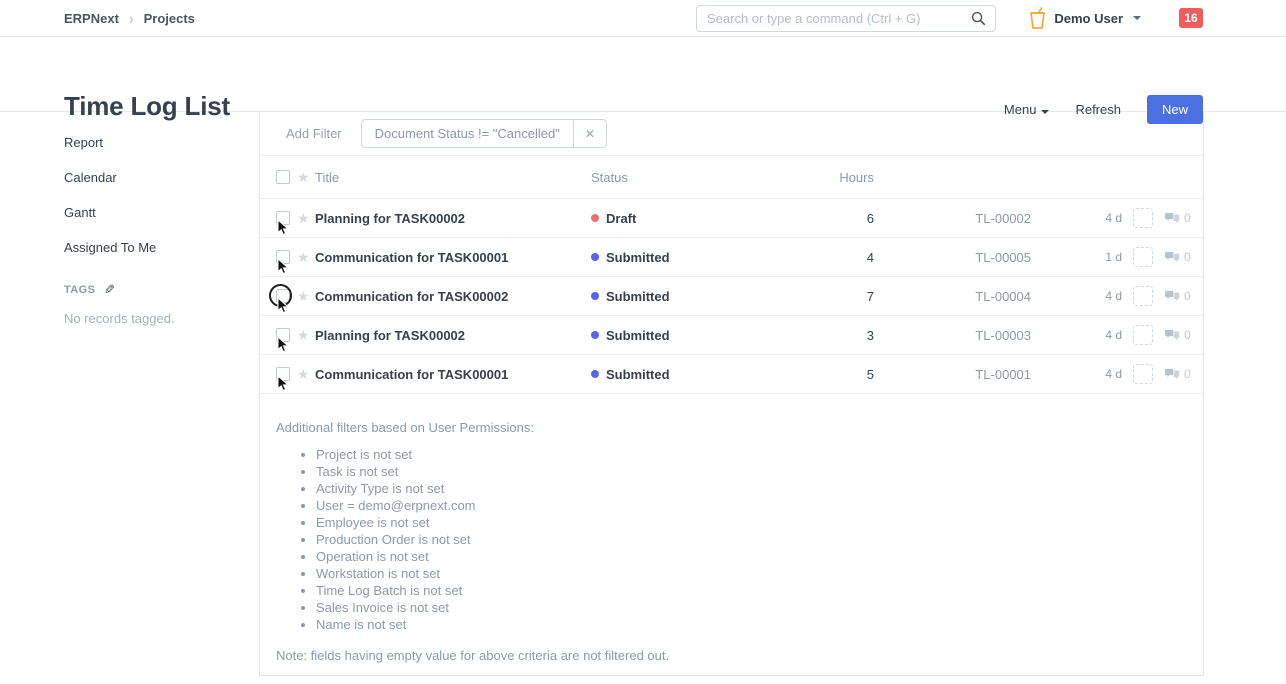 The width and height of the screenshot is (1286, 684). I want to click on add-filter-button: Add Filter, so click(314, 133).